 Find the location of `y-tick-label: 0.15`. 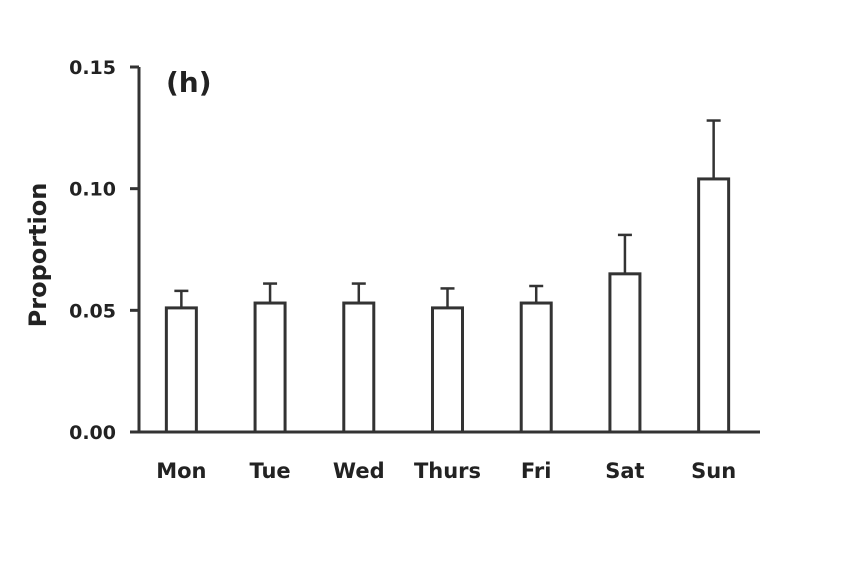

y-tick-label: 0.15 is located at coordinates (92, 68).